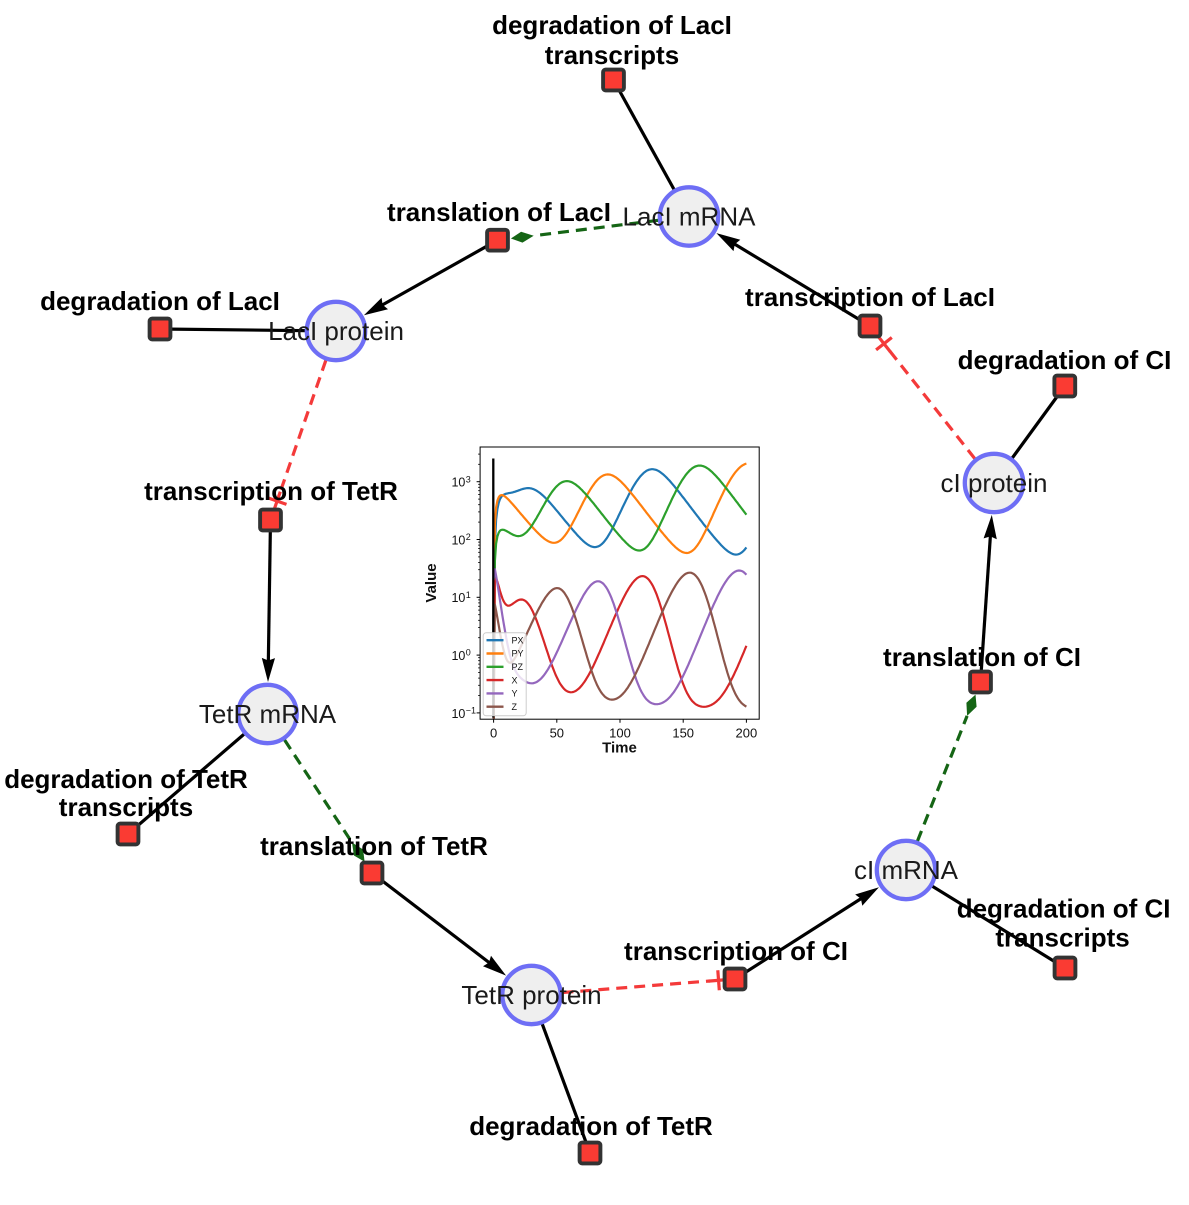 The width and height of the screenshot is (1189, 1205). What do you see at coordinates (736, 951) in the screenshot?
I see `svg-text: transcription of CI` at bounding box center [736, 951].